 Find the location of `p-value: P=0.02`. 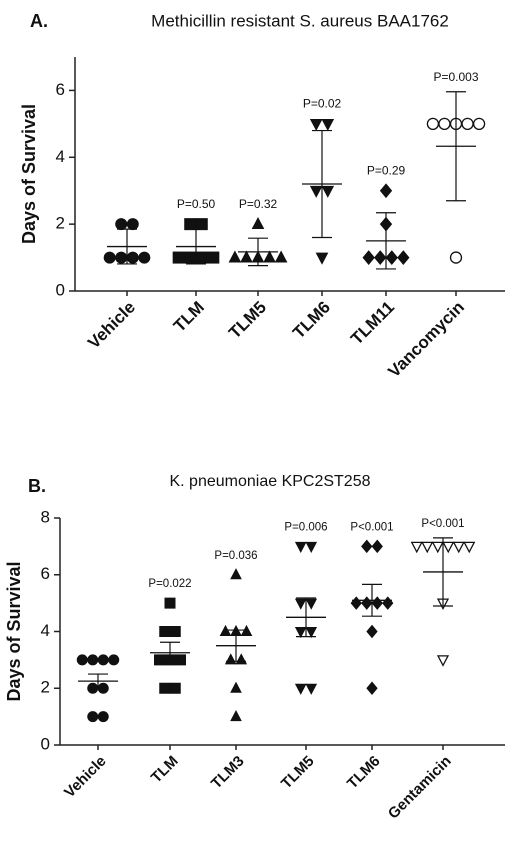

p-value: P=0.02 is located at coordinates (322, 104).